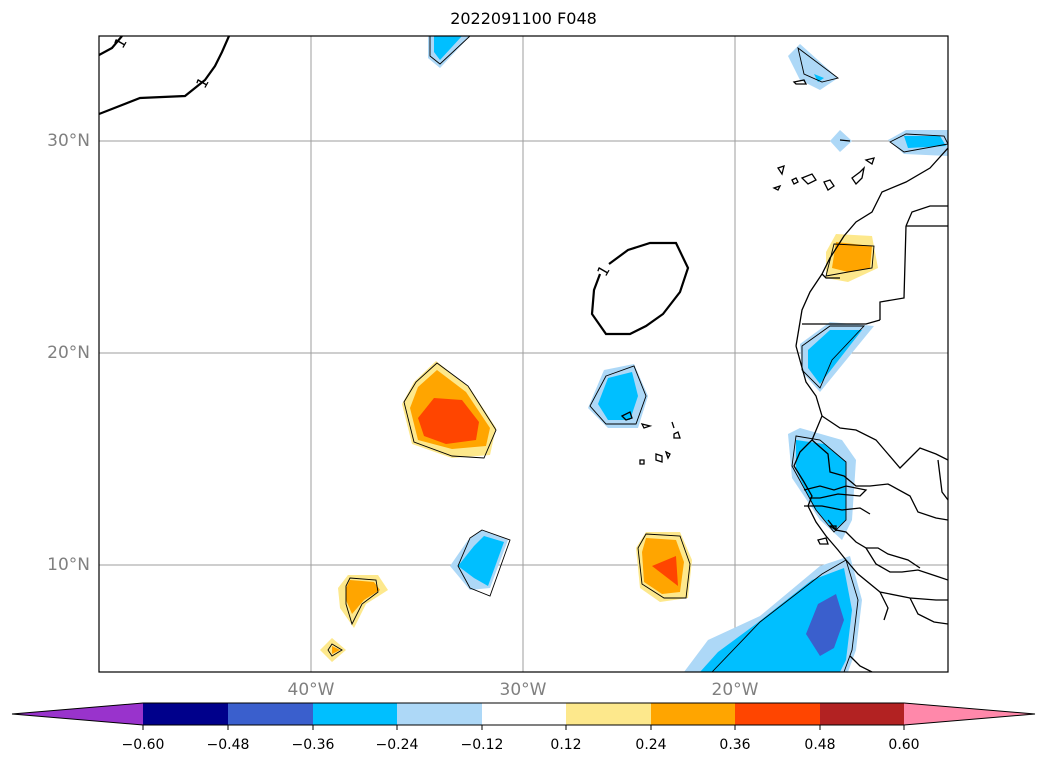 The image size is (1047, 765). Describe the element at coordinates (969, 714) in the screenshot. I see `colorbar-extend-high` at that location.